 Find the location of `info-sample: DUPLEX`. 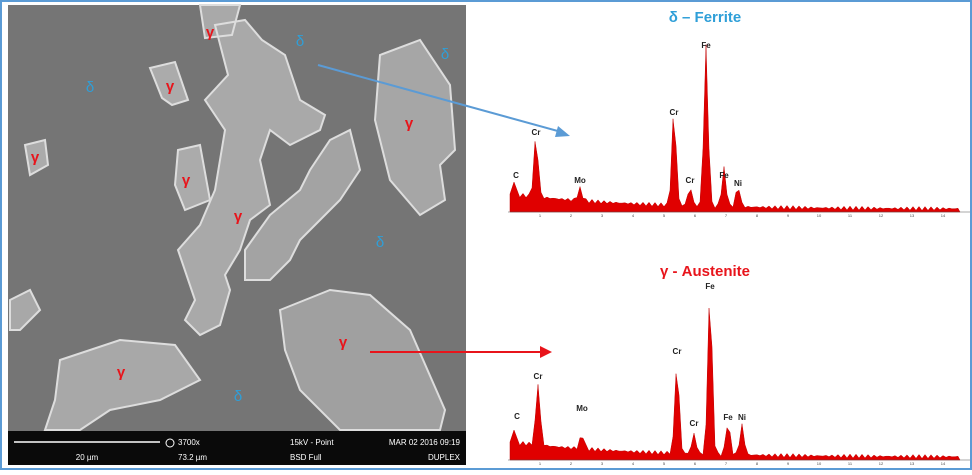

info-sample: DUPLEX is located at coordinates (444, 457).